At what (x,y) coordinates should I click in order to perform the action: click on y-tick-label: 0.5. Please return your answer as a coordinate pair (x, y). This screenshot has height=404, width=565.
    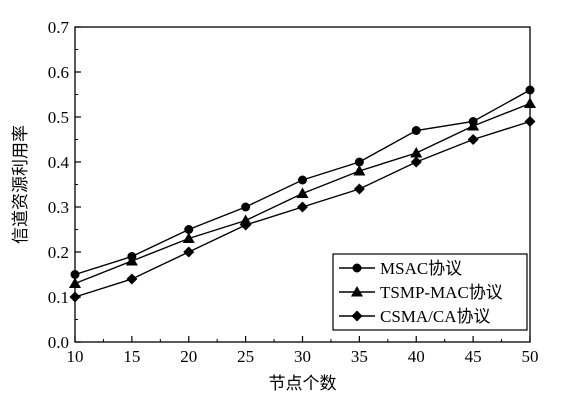
    Looking at the image, I should click on (58, 117).